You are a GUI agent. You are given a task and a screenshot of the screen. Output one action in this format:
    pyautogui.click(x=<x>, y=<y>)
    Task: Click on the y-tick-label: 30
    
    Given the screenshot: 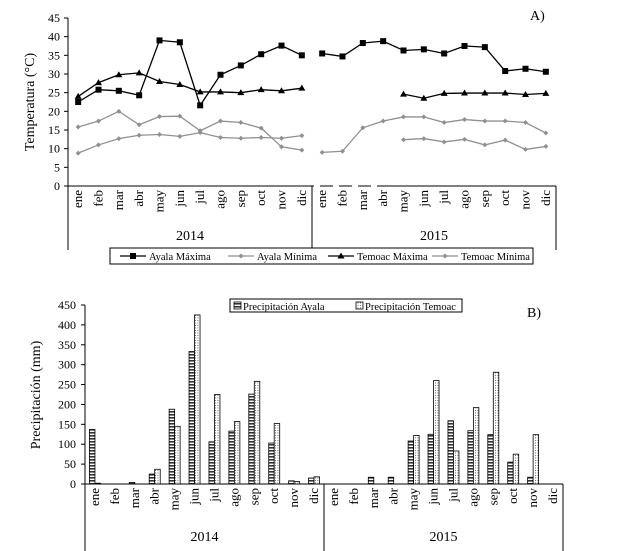 What is the action you would take?
    pyautogui.click(x=54, y=74)
    